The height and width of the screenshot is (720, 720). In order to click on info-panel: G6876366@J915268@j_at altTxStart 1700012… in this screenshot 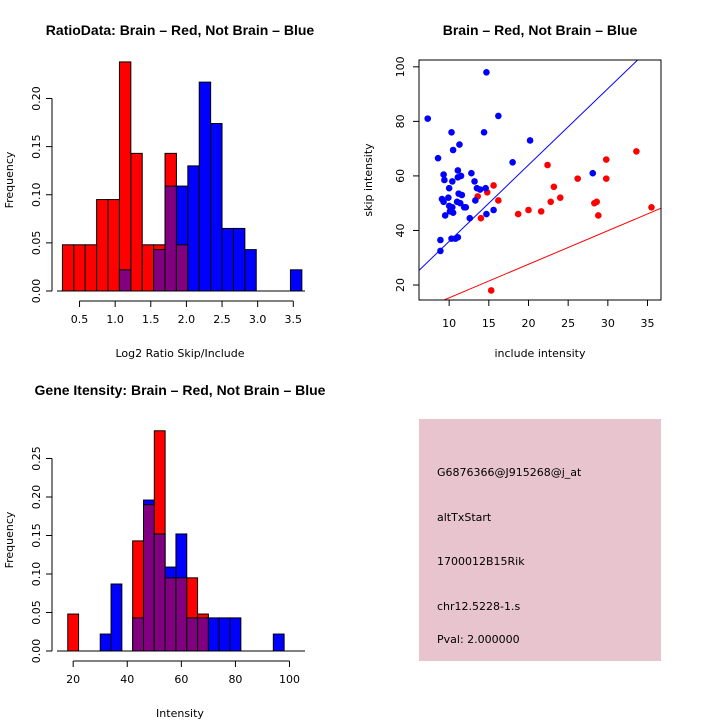, I will do `click(540, 540)`.